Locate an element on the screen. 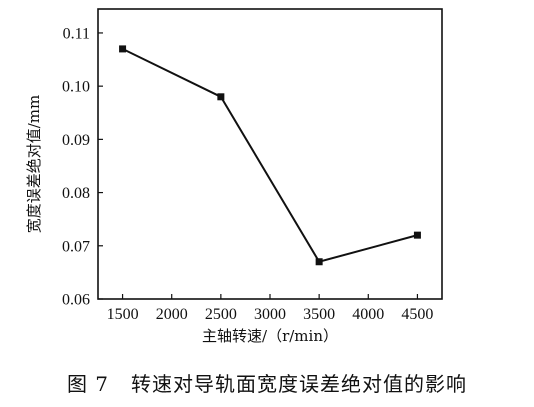 This screenshot has height=407, width=534. x-tick-label: 3000 is located at coordinates (270, 314).